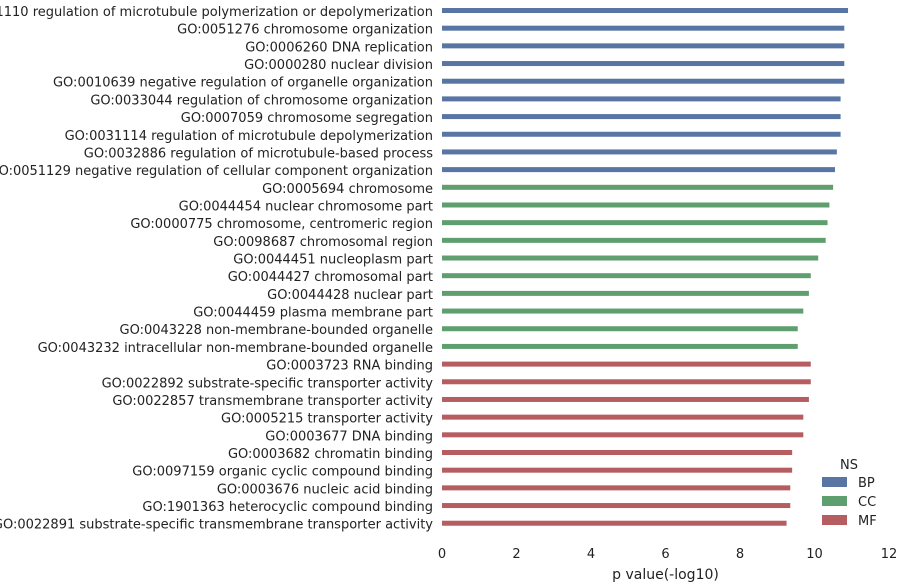 This screenshot has height=587, width=903. Describe the element at coordinates (339, 47) in the screenshot. I see `category-label: GO:0006260 DNA replication` at that location.